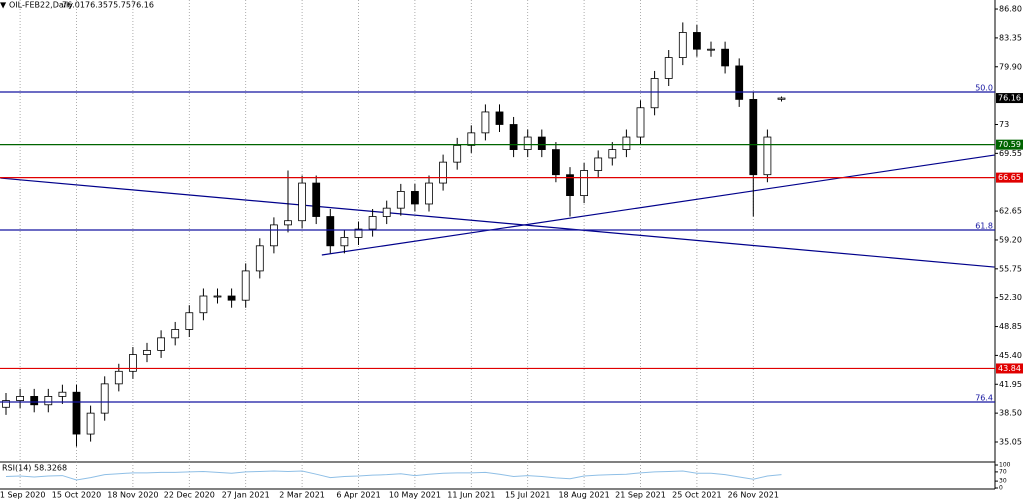  I want to click on x-tick-label: 25 Oct 2021, so click(696, 495).